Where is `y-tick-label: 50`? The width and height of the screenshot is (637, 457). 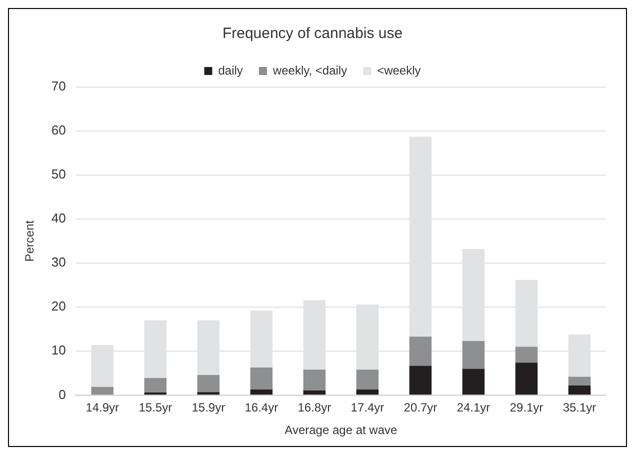 y-tick-label: 50 is located at coordinates (58, 174).